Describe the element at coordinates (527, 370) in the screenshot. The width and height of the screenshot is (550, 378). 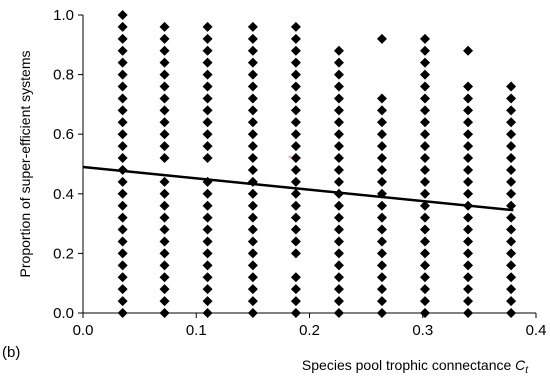
I see `x-axis-title-subscript: t` at that location.